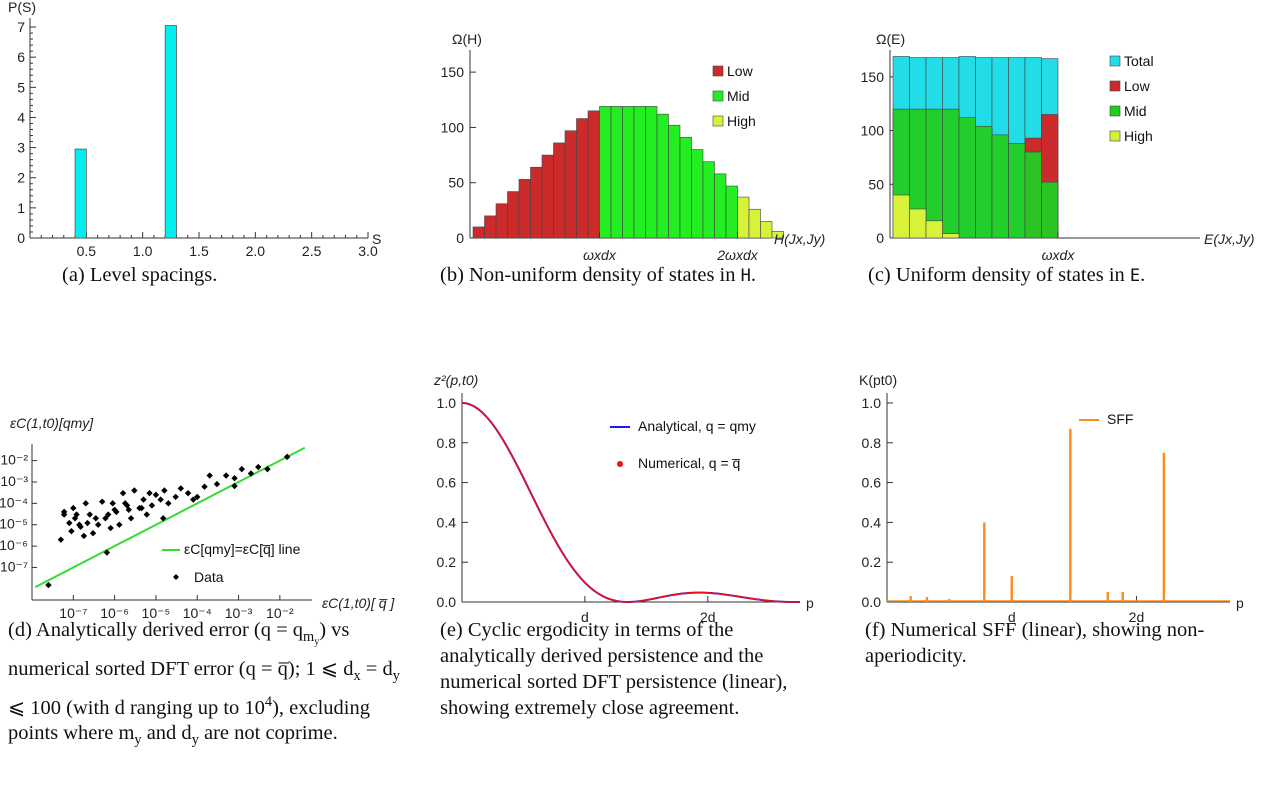  What do you see at coordinates (199, 251) in the screenshot?
I see `x-tick-label: 1.5` at bounding box center [199, 251].